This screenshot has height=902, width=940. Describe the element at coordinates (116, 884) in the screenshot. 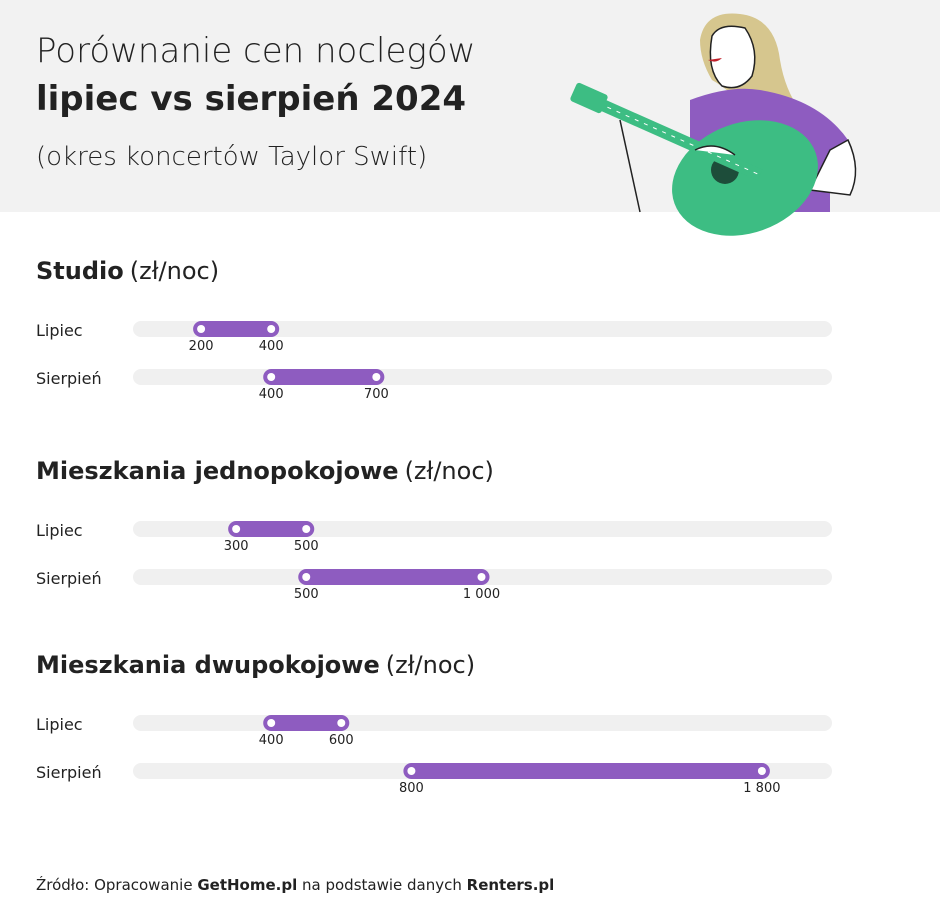

I see `source-text: Źródło: Opracowanie` at that location.